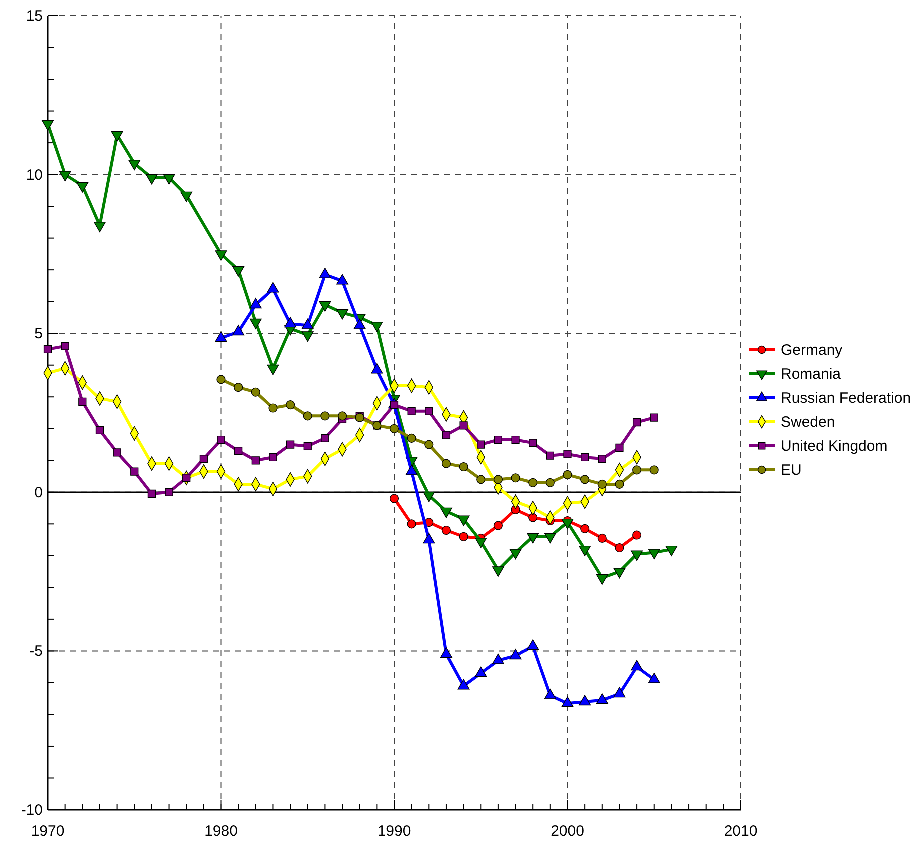 This screenshot has height=852, width=912. I want to click on y-tick-label: -5, so click(36, 651).